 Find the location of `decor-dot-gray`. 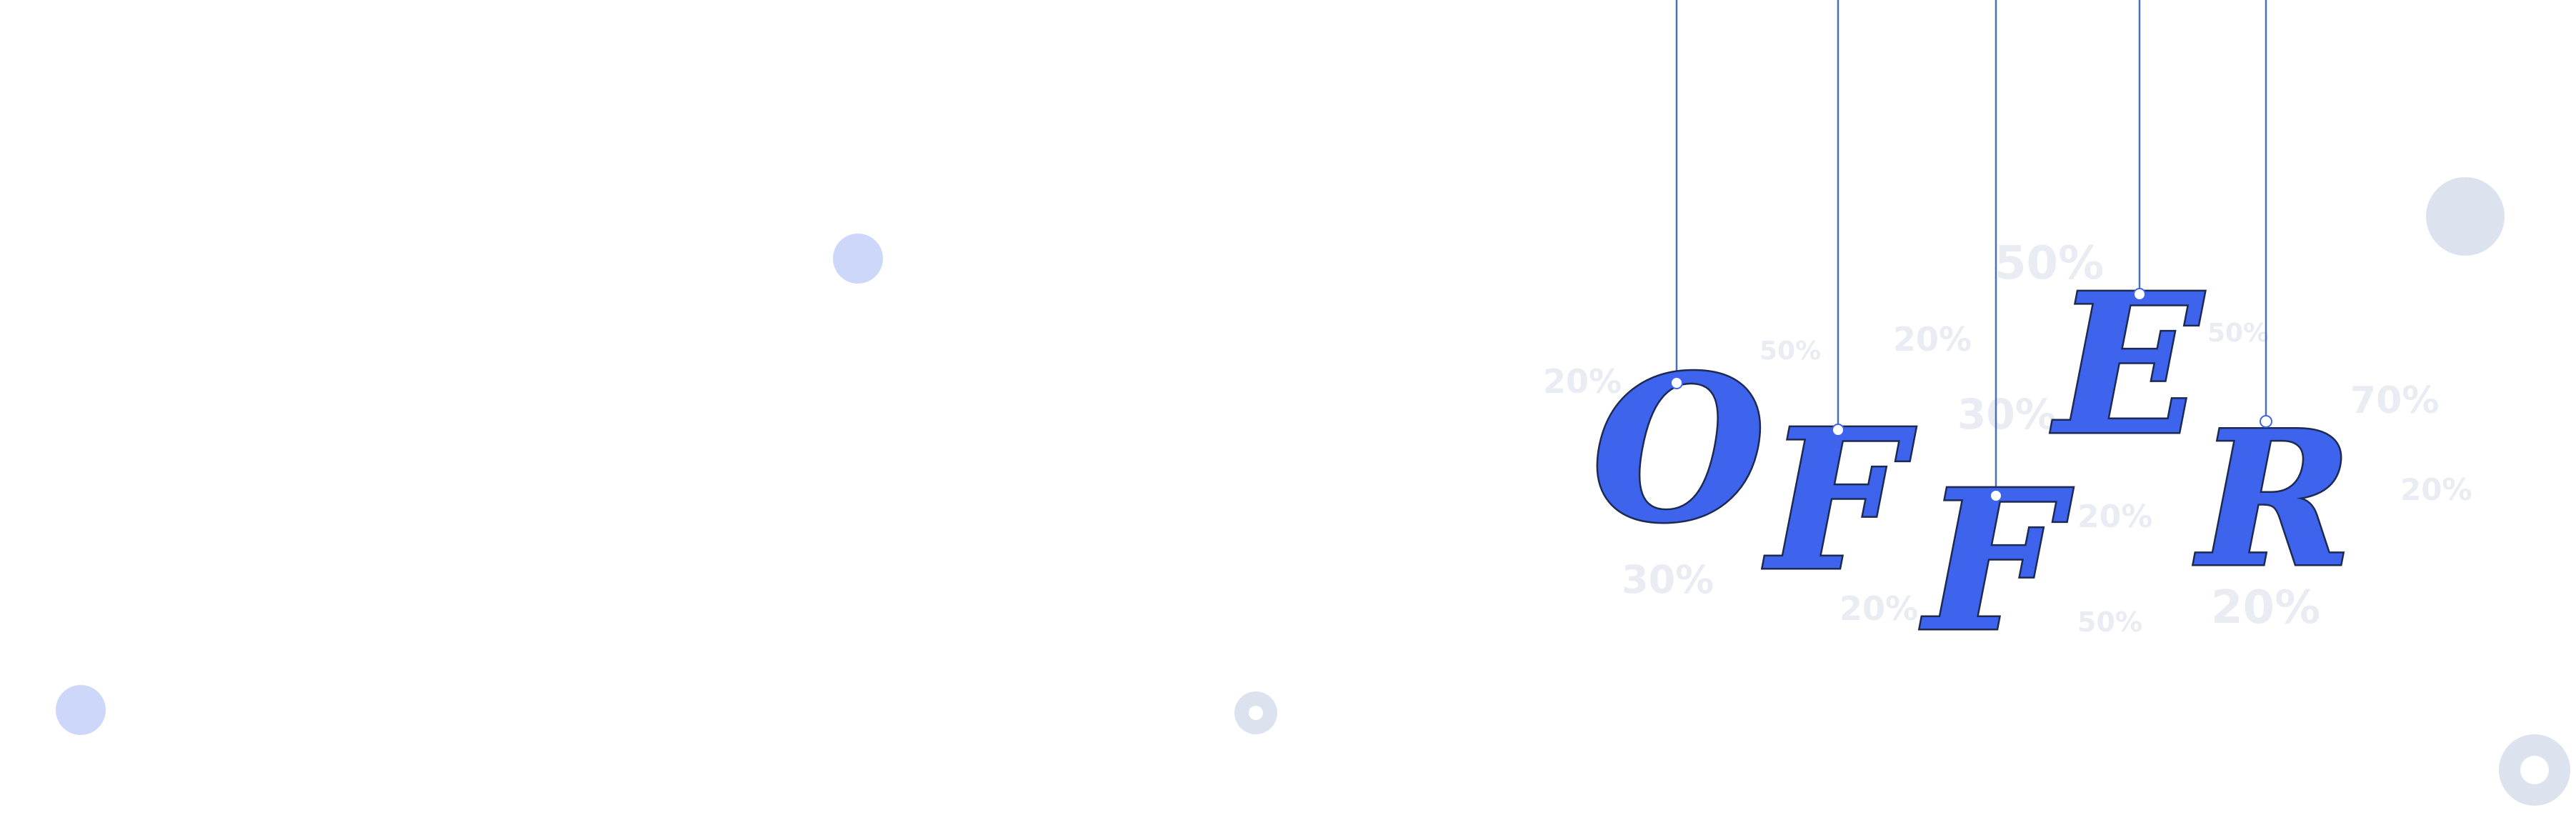

decor-dot-gray is located at coordinates (2465, 216).